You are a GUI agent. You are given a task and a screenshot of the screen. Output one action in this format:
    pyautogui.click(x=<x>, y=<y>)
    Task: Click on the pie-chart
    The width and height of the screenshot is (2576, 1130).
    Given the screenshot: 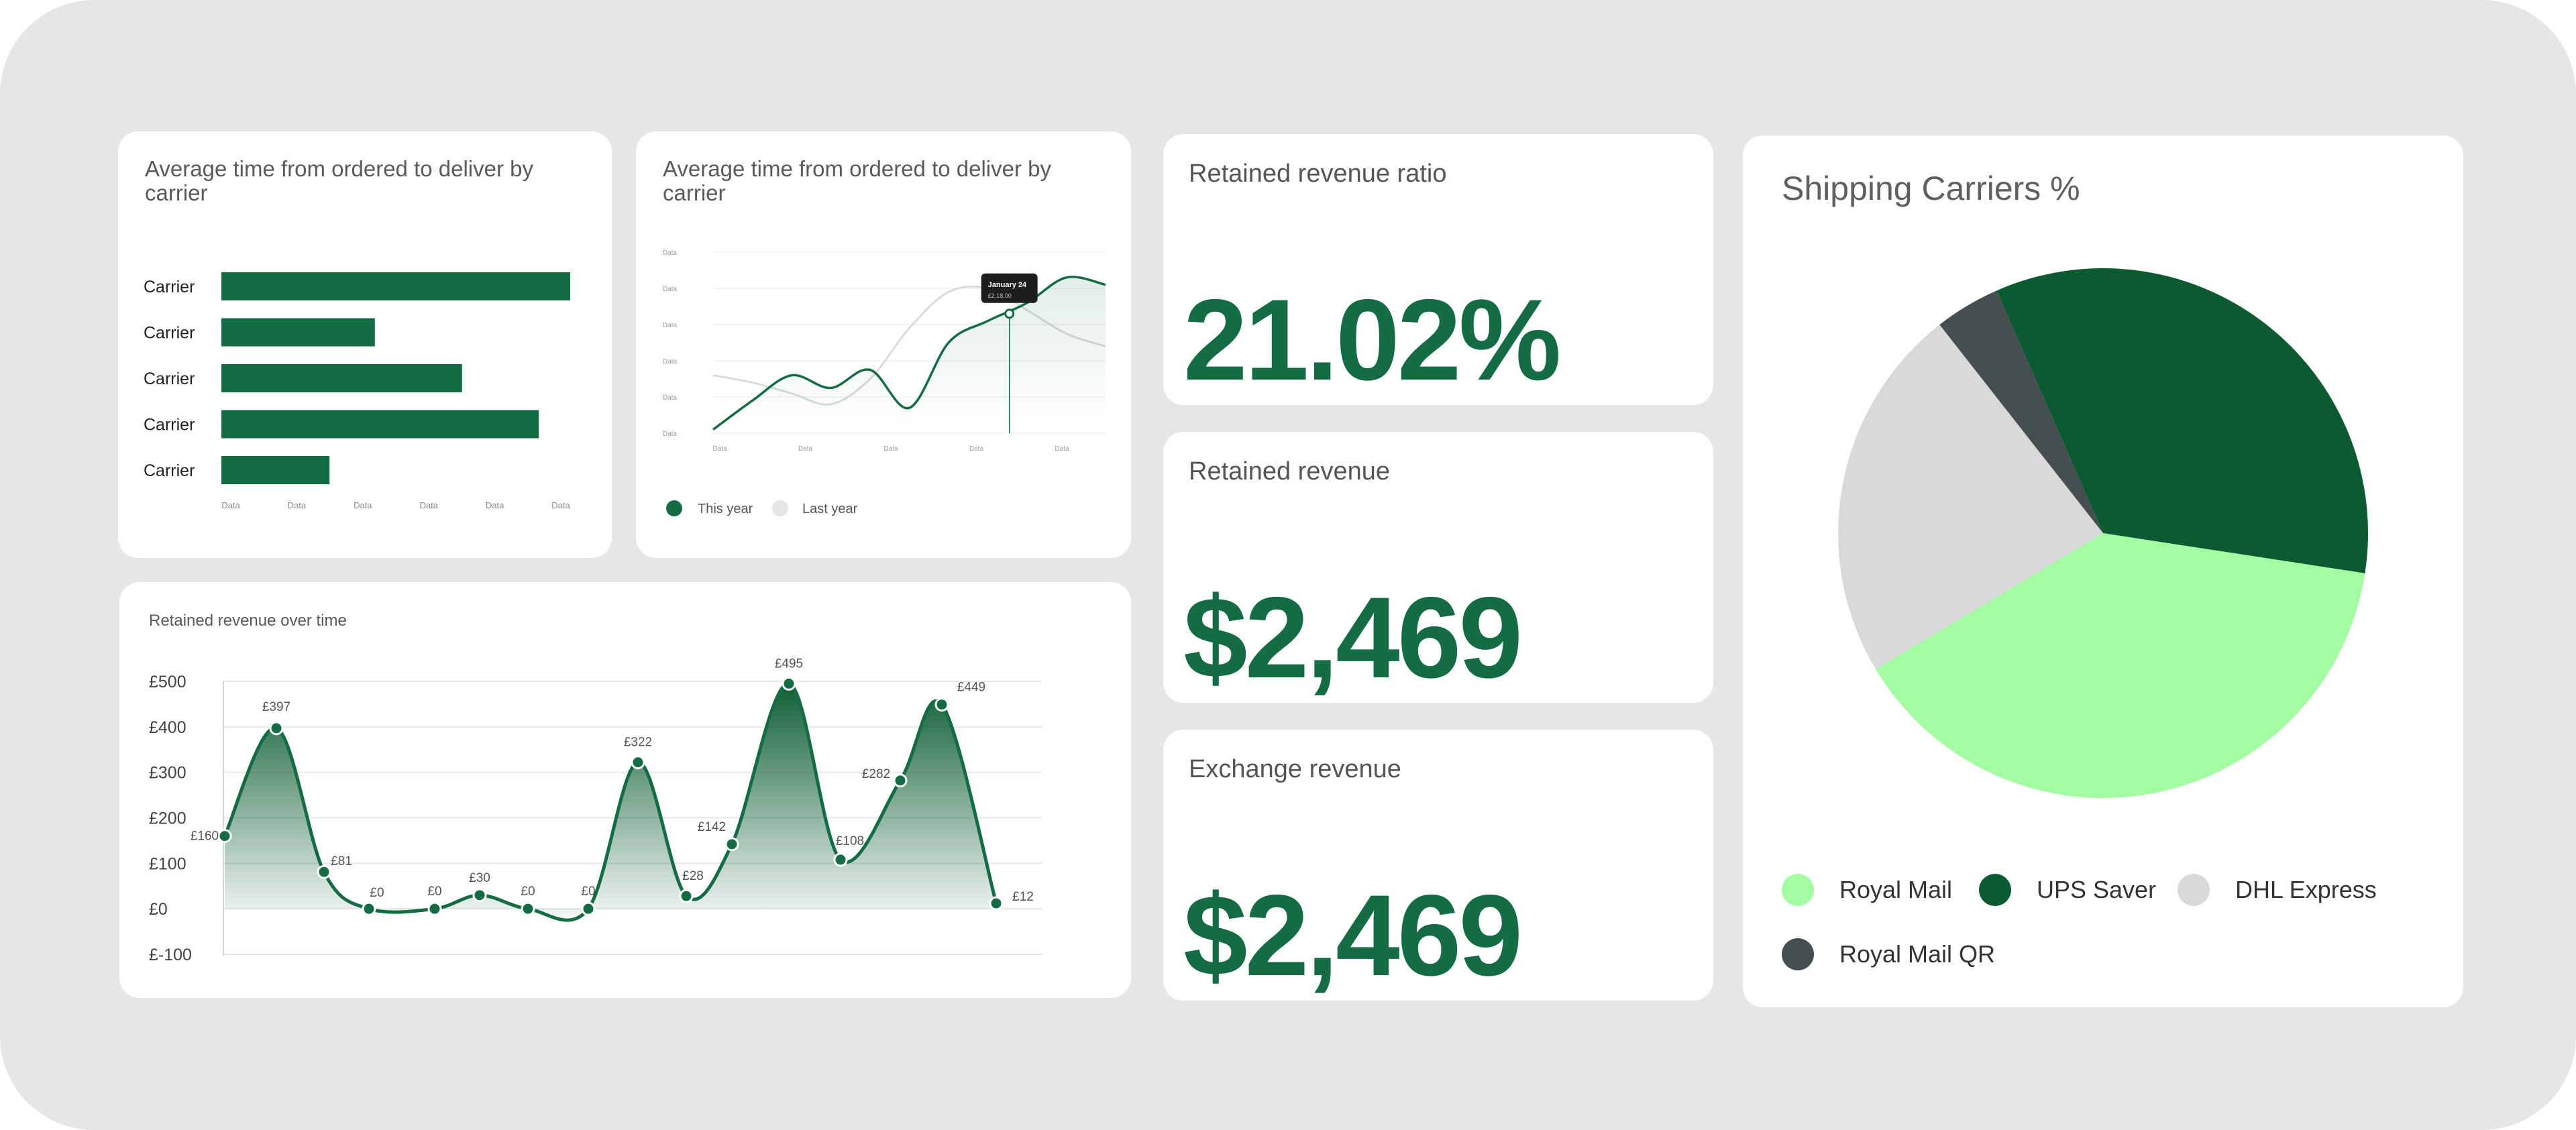 What is the action you would take?
    pyautogui.click(x=2103, y=533)
    